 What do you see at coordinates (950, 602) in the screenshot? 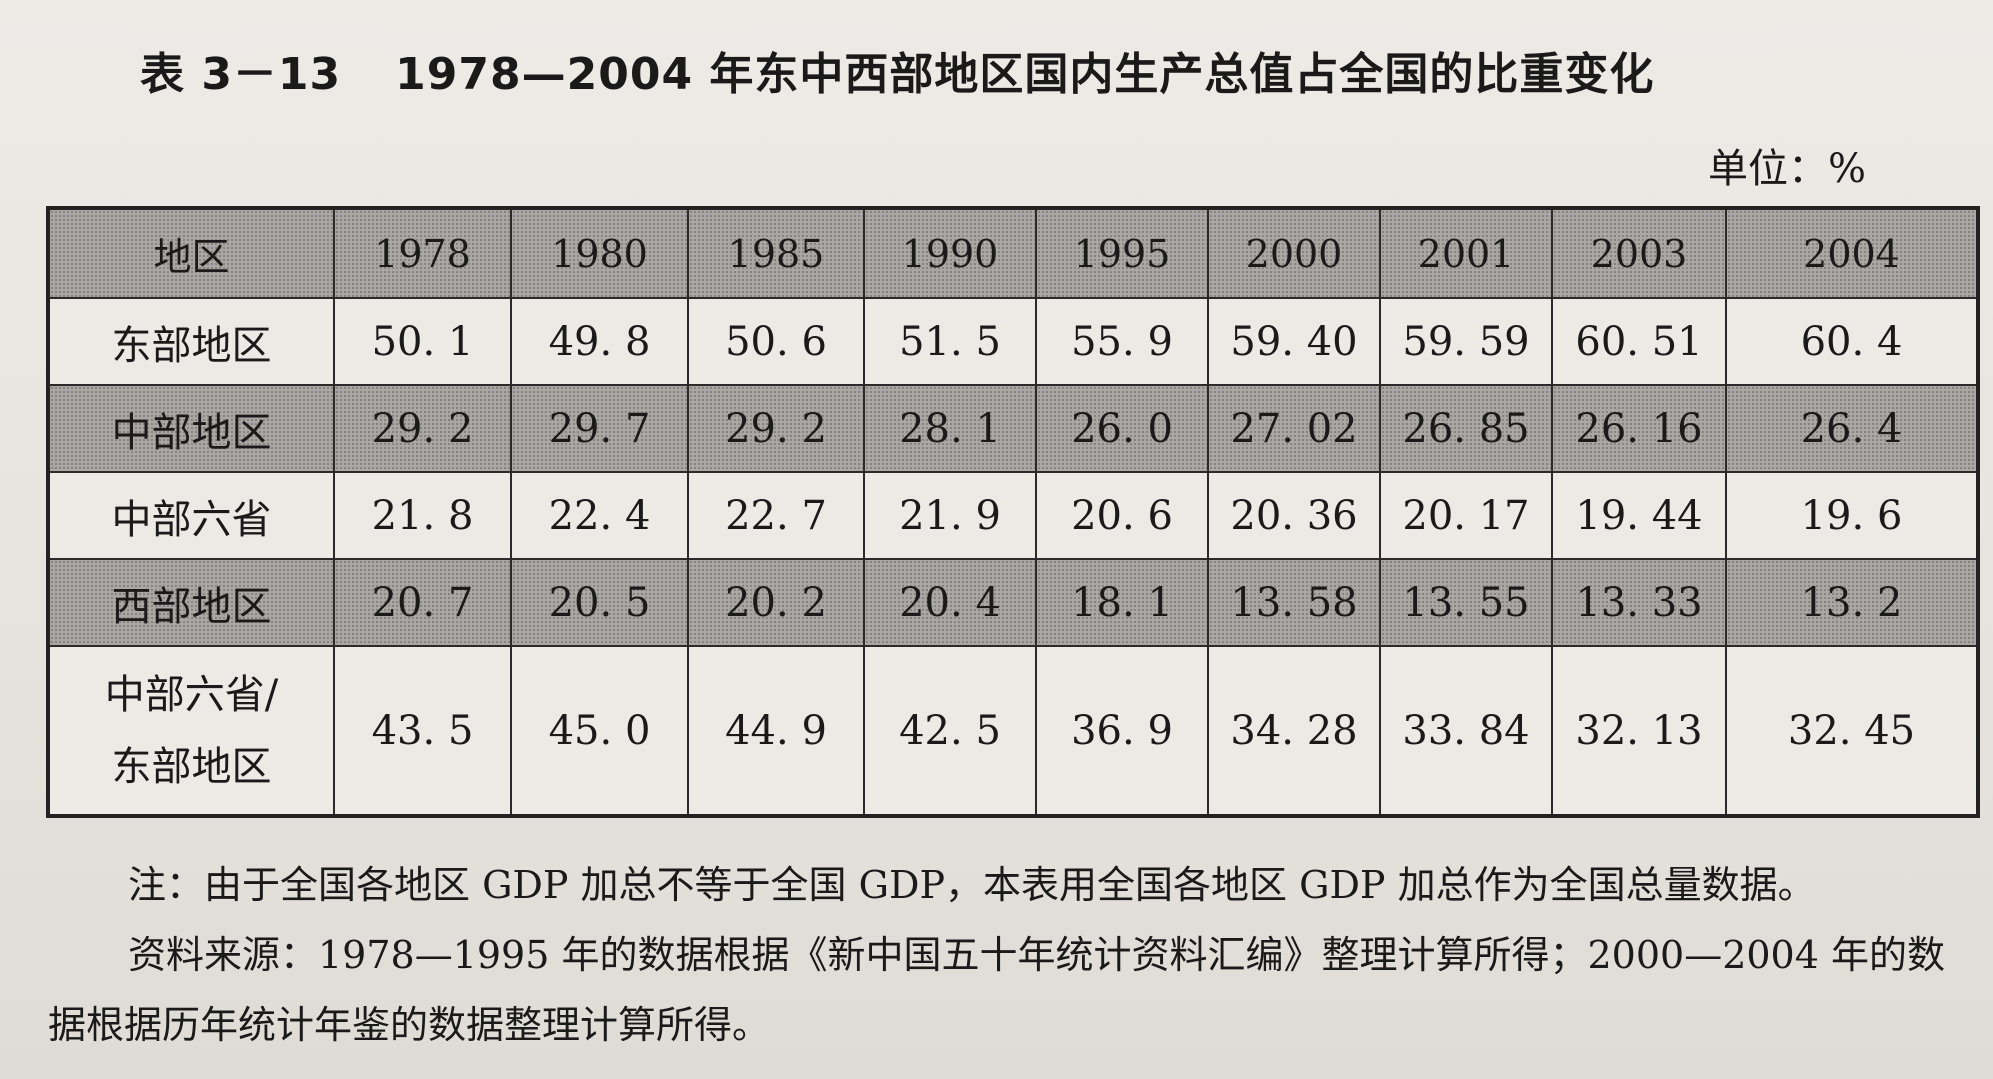
I see `value-cell: 20. 4` at bounding box center [950, 602].